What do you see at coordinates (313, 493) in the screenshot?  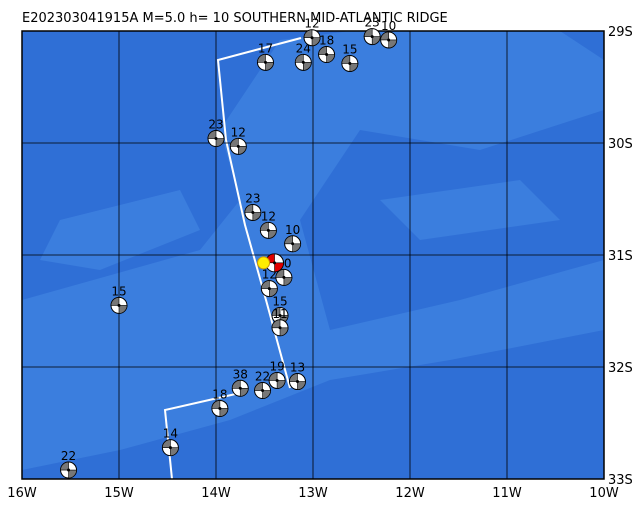 I see `x-tick-label: 13W` at bounding box center [313, 493].